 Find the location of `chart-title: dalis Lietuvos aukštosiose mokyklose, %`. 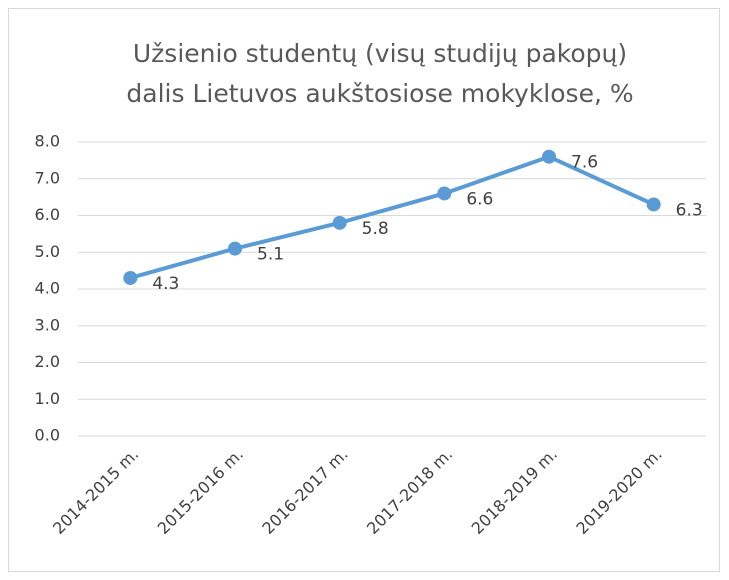

chart-title: dalis Lietuvos aukštosiose mokyklose, % is located at coordinates (379, 93).